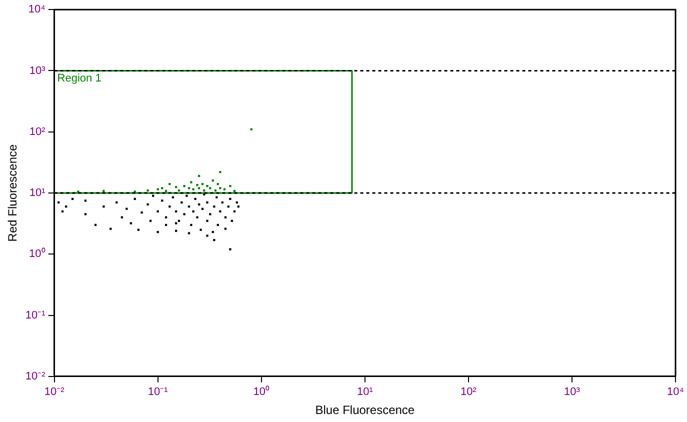 The width and height of the screenshot is (687, 422). What do you see at coordinates (37, 10) in the screenshot?
I see `y-tick-label: 10⁴` at bounding box center [37, 10].